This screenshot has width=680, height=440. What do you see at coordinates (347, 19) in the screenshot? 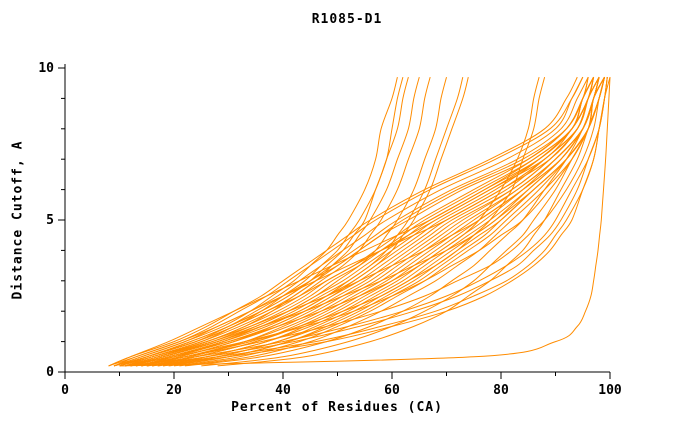
I see `chart-title: R1085-D1` at bounding box center [347, 19].